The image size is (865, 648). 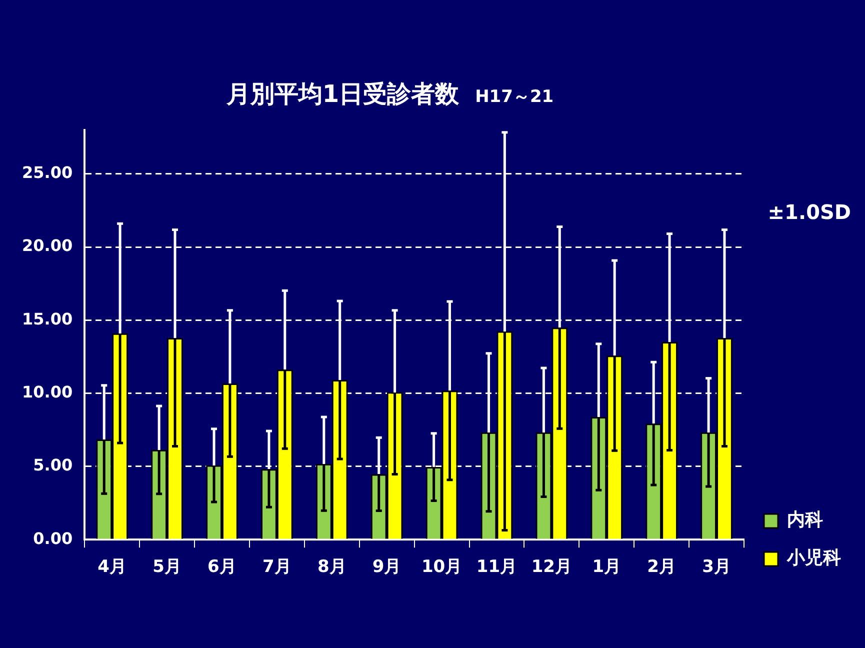 I want to click on x-tick-label: 8月, so click(x=331, y=567).